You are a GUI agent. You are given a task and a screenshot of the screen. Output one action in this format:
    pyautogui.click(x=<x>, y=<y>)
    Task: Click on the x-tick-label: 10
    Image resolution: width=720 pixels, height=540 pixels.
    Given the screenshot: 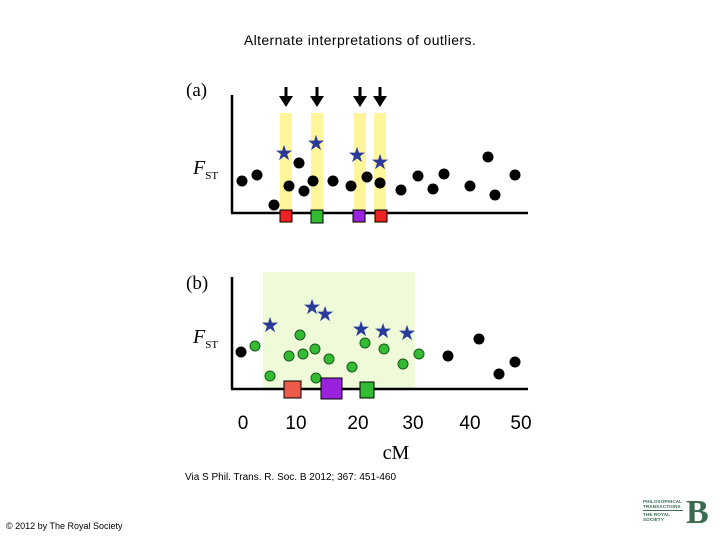 What is the action you would take?
    pyautogui.click(x=295, y=423)
    